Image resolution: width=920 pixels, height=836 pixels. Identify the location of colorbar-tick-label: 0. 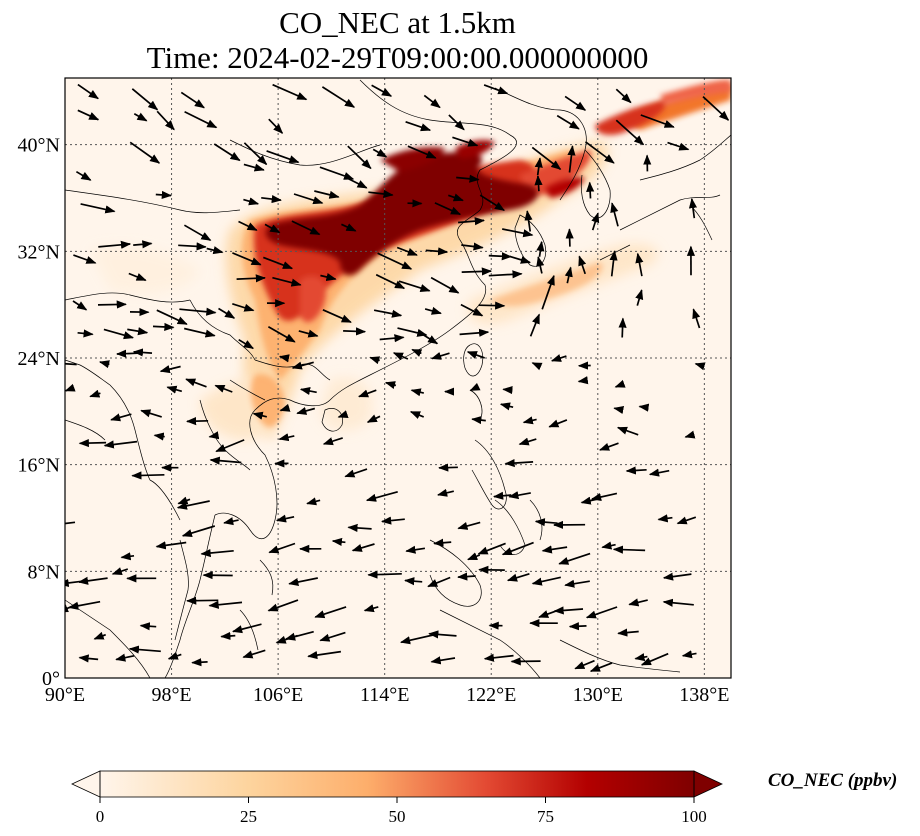
(100, 816).